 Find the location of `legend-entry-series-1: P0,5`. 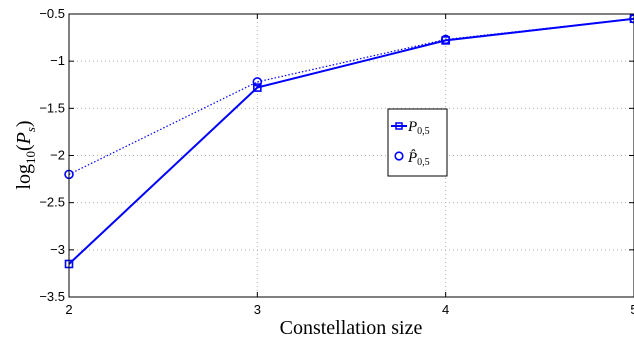

legend-entry-series-1: P0,5 is located at coordinates (410, 128).